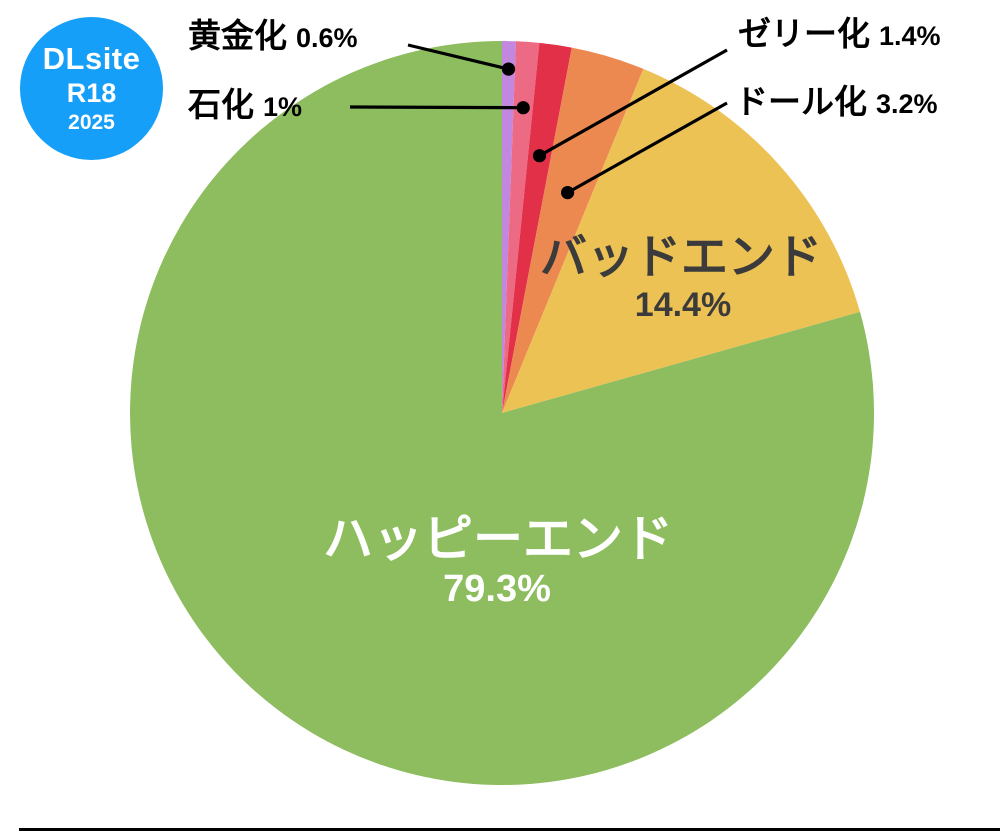 Image resolution: width=1000 pixels, height=833 pixels. Describe the element at coordinates (521, 227) in the screenshot. I see `pie-slice-stone` at that location.